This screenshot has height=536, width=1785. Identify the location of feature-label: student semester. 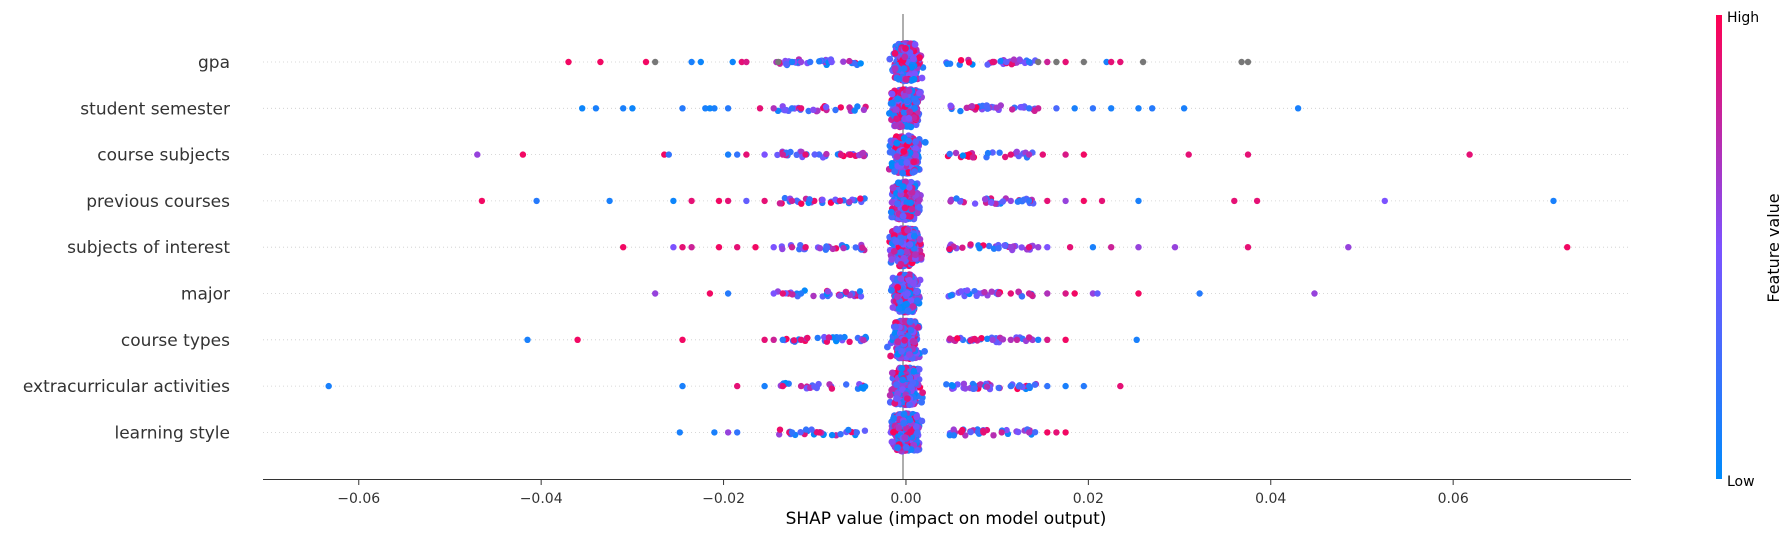
(155, 109).